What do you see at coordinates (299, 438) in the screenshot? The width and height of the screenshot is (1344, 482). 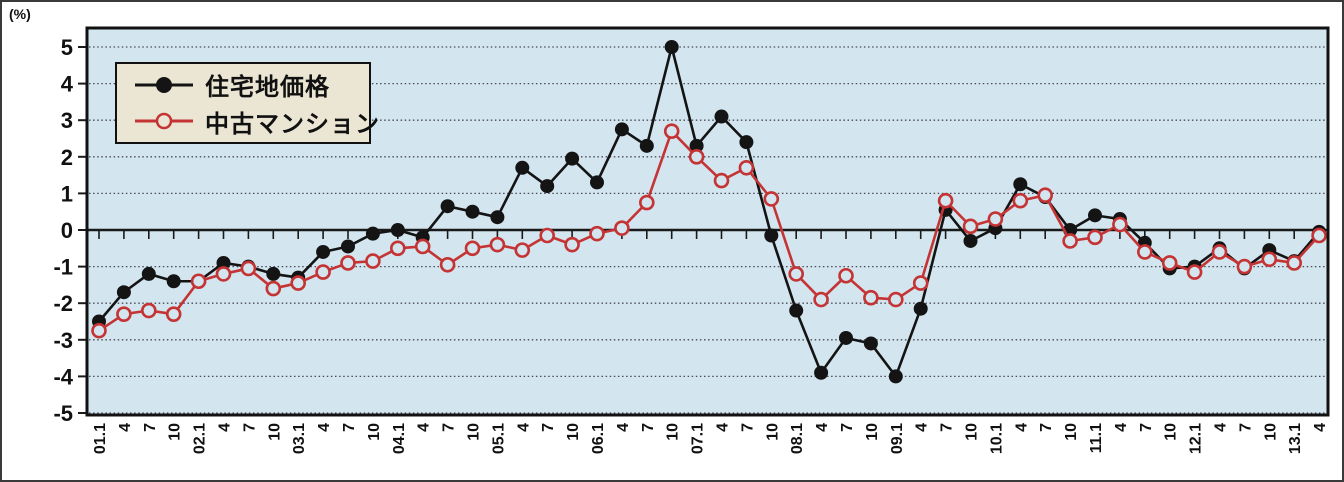 I see `x-axis-label: 03.1` at bounding box center [299, 438].